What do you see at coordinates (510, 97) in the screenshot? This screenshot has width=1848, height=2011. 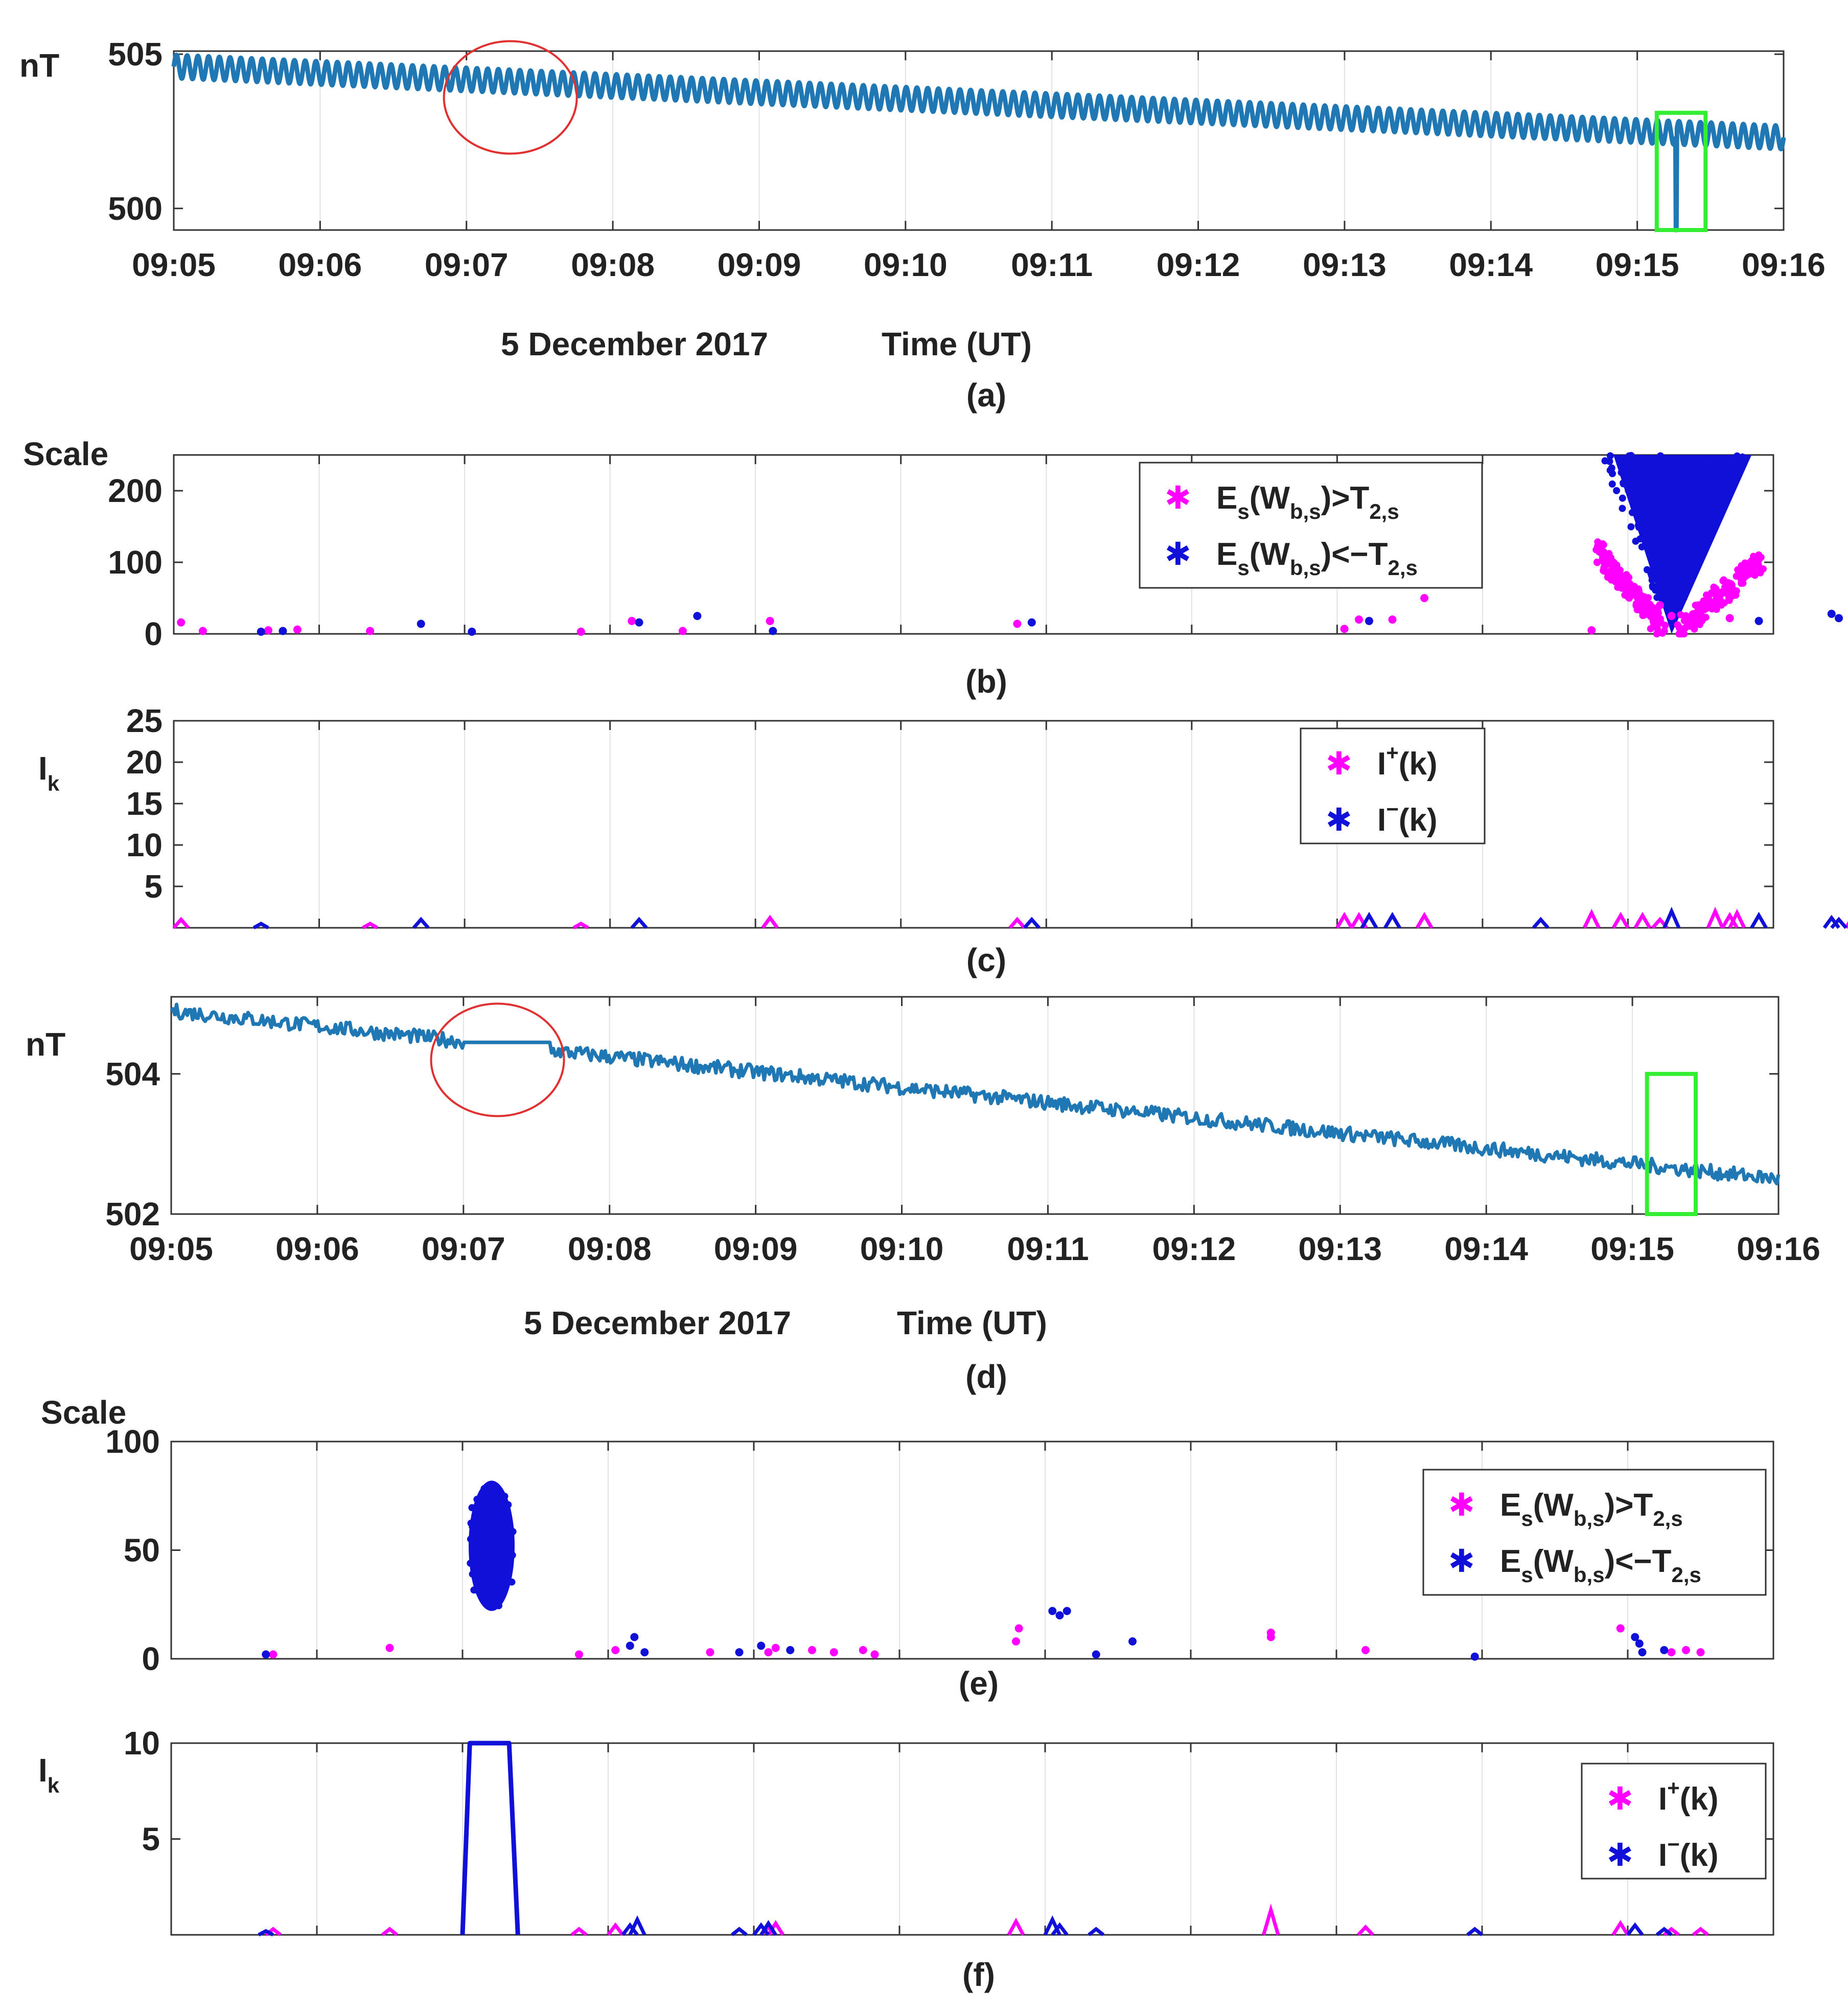 I see `highlight-ellipse` at bounding box center [510, 97].